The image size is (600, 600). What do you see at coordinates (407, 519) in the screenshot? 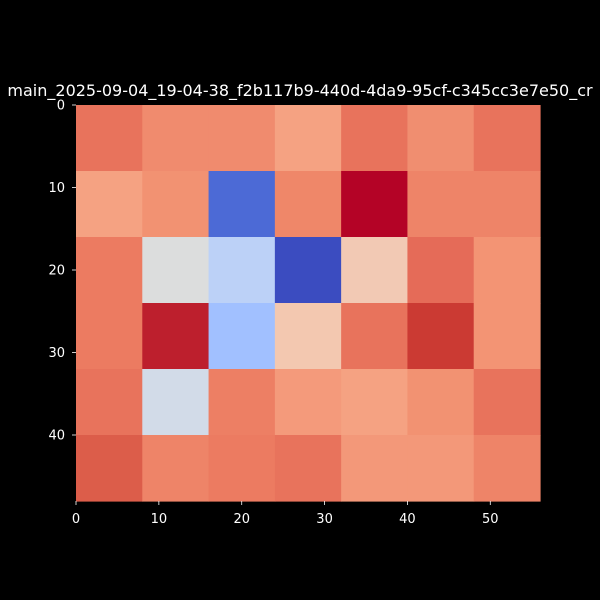
I see `x-tick-label: 40` at bounding box center [407, 519].